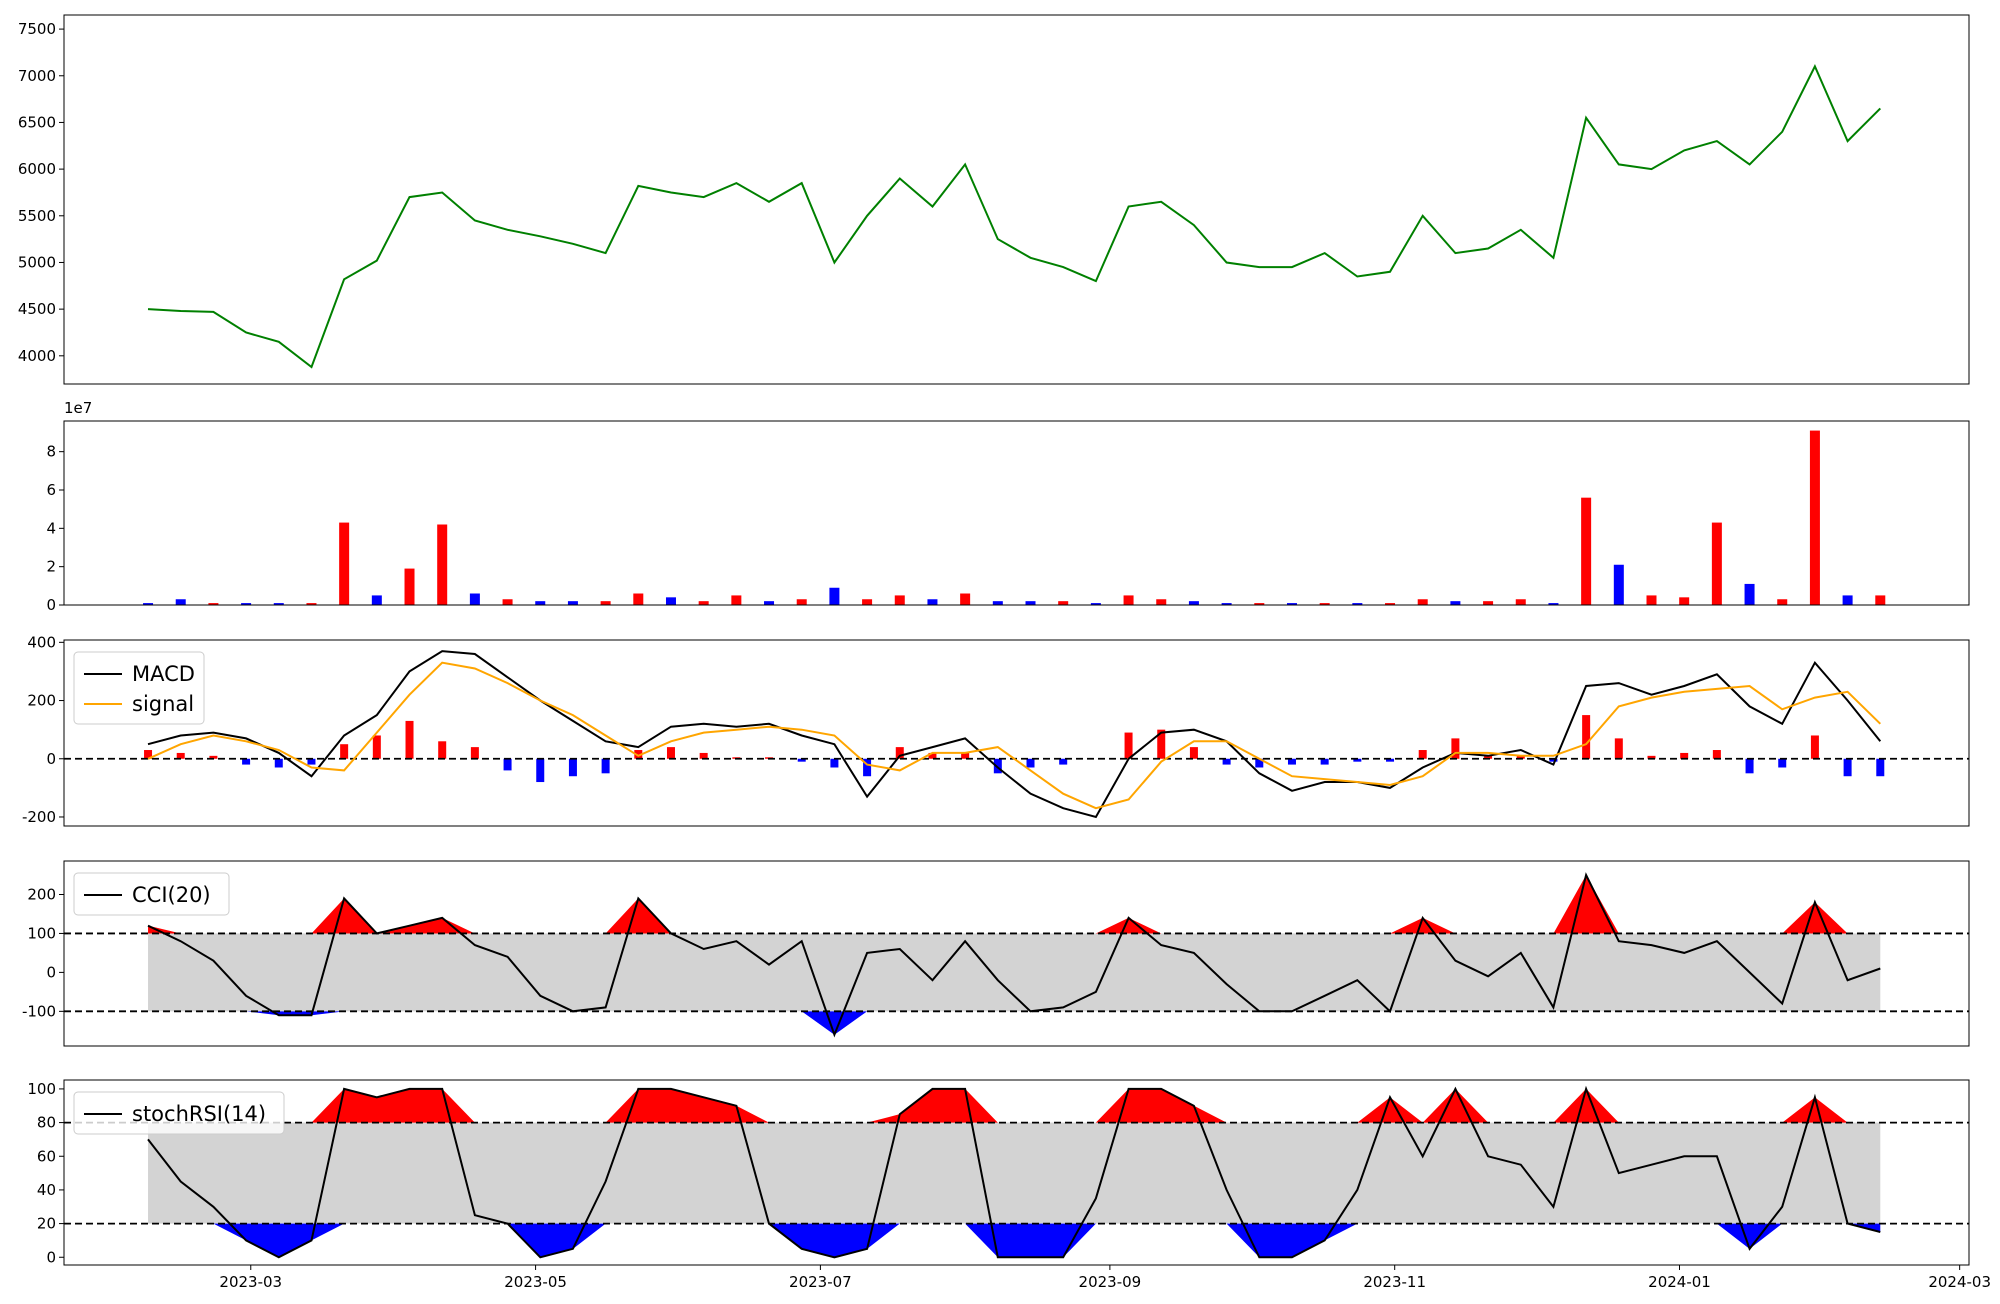 Image resolution: width=2000 pixels, height=1304 pixels. Describe the element at coordinates (39, 1011) in the screenshot. I see `y-tick-label: -100` at that location.